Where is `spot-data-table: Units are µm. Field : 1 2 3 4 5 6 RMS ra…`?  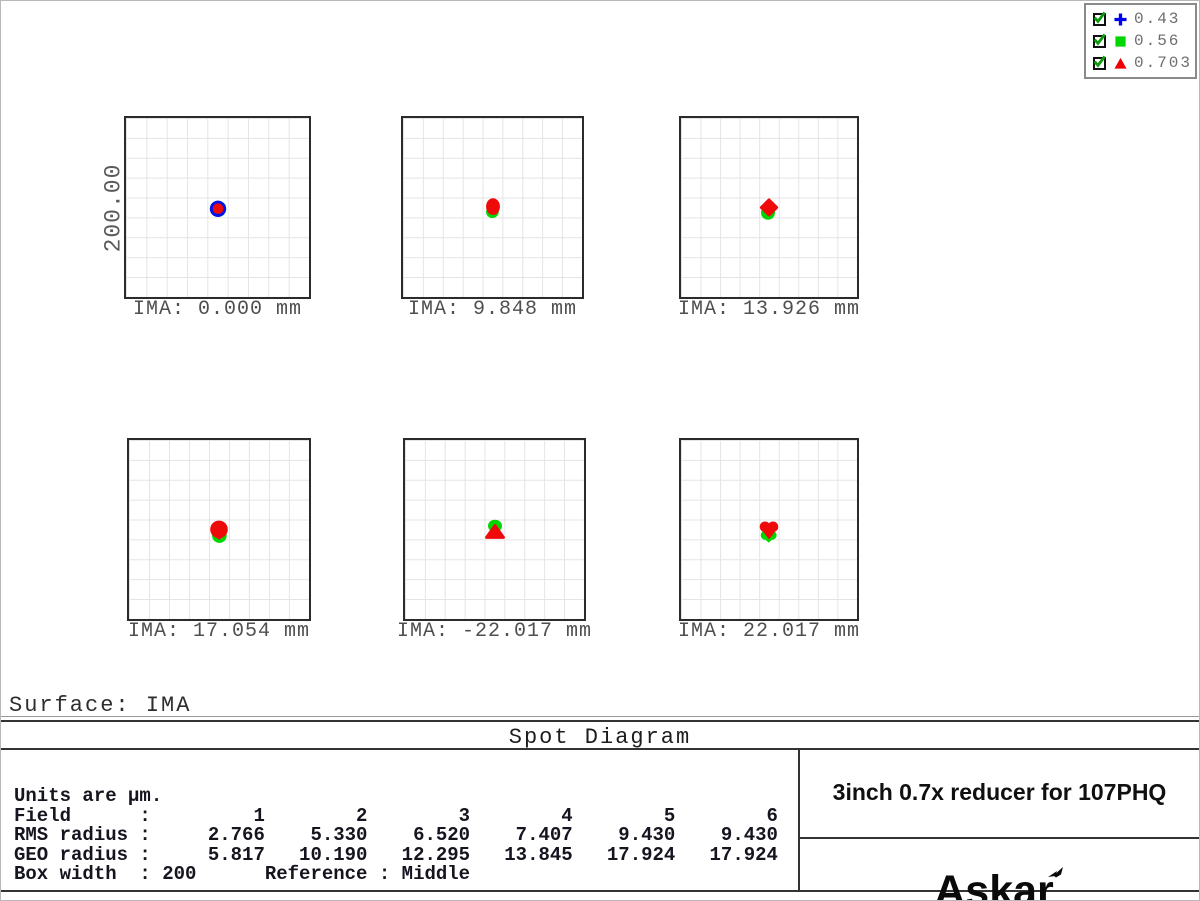 spot-data-table: Units are µm. Field : 1 2 3 4 5 6 RMS ra… is located at coordinates (396, 835).